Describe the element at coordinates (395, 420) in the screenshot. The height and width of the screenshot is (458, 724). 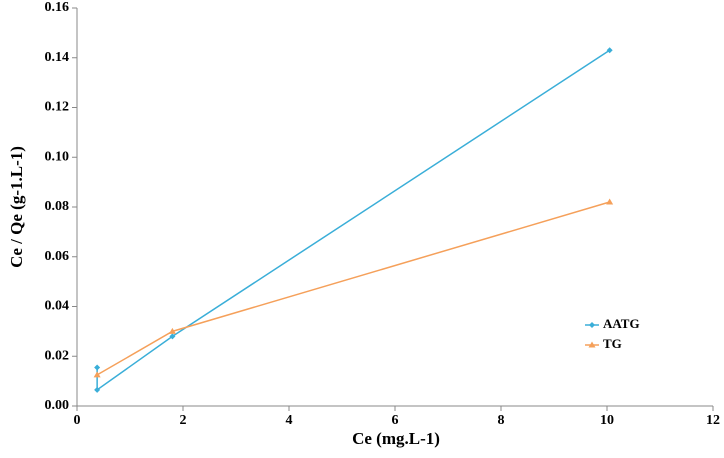
I see `x-tick-label: 6` at that location.